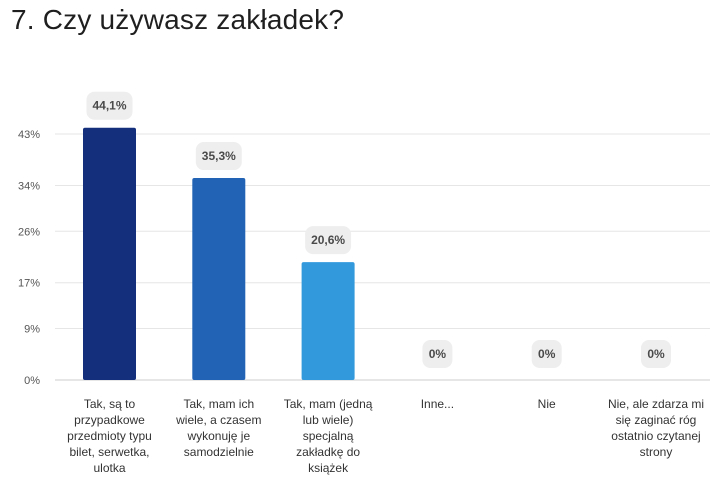  I want to click on y-tick-label: 43%, so click(29, 135).